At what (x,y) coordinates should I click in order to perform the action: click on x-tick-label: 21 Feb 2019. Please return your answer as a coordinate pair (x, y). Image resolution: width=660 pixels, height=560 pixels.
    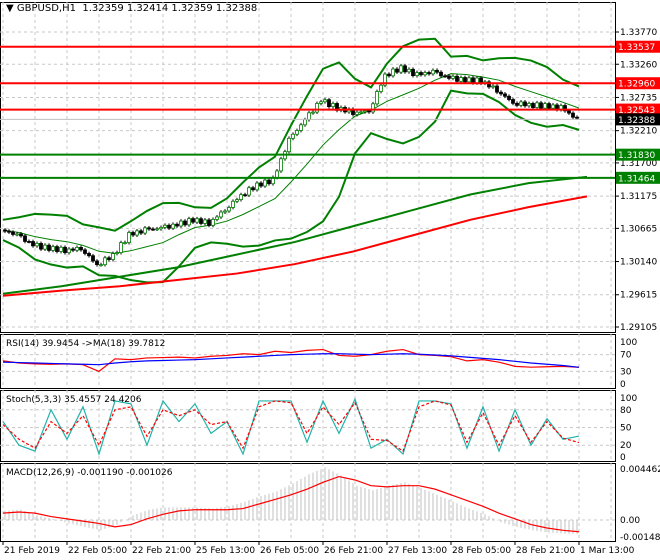
    Looking at the image, I should click on (32, 551).